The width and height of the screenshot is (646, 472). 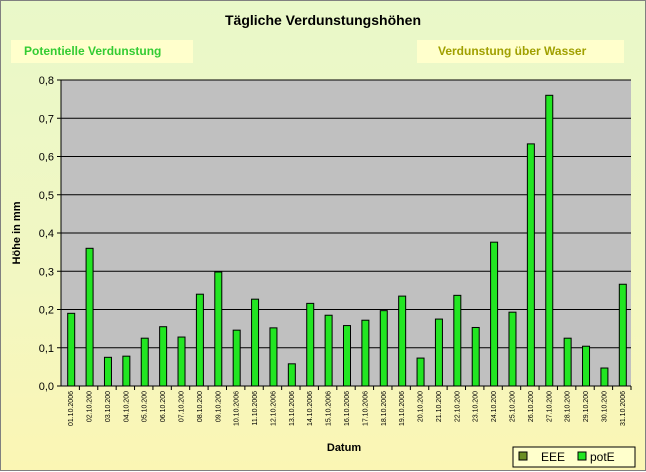 I want to click on x-tick-label: 14.10.2006, so click(x=310, y=408).